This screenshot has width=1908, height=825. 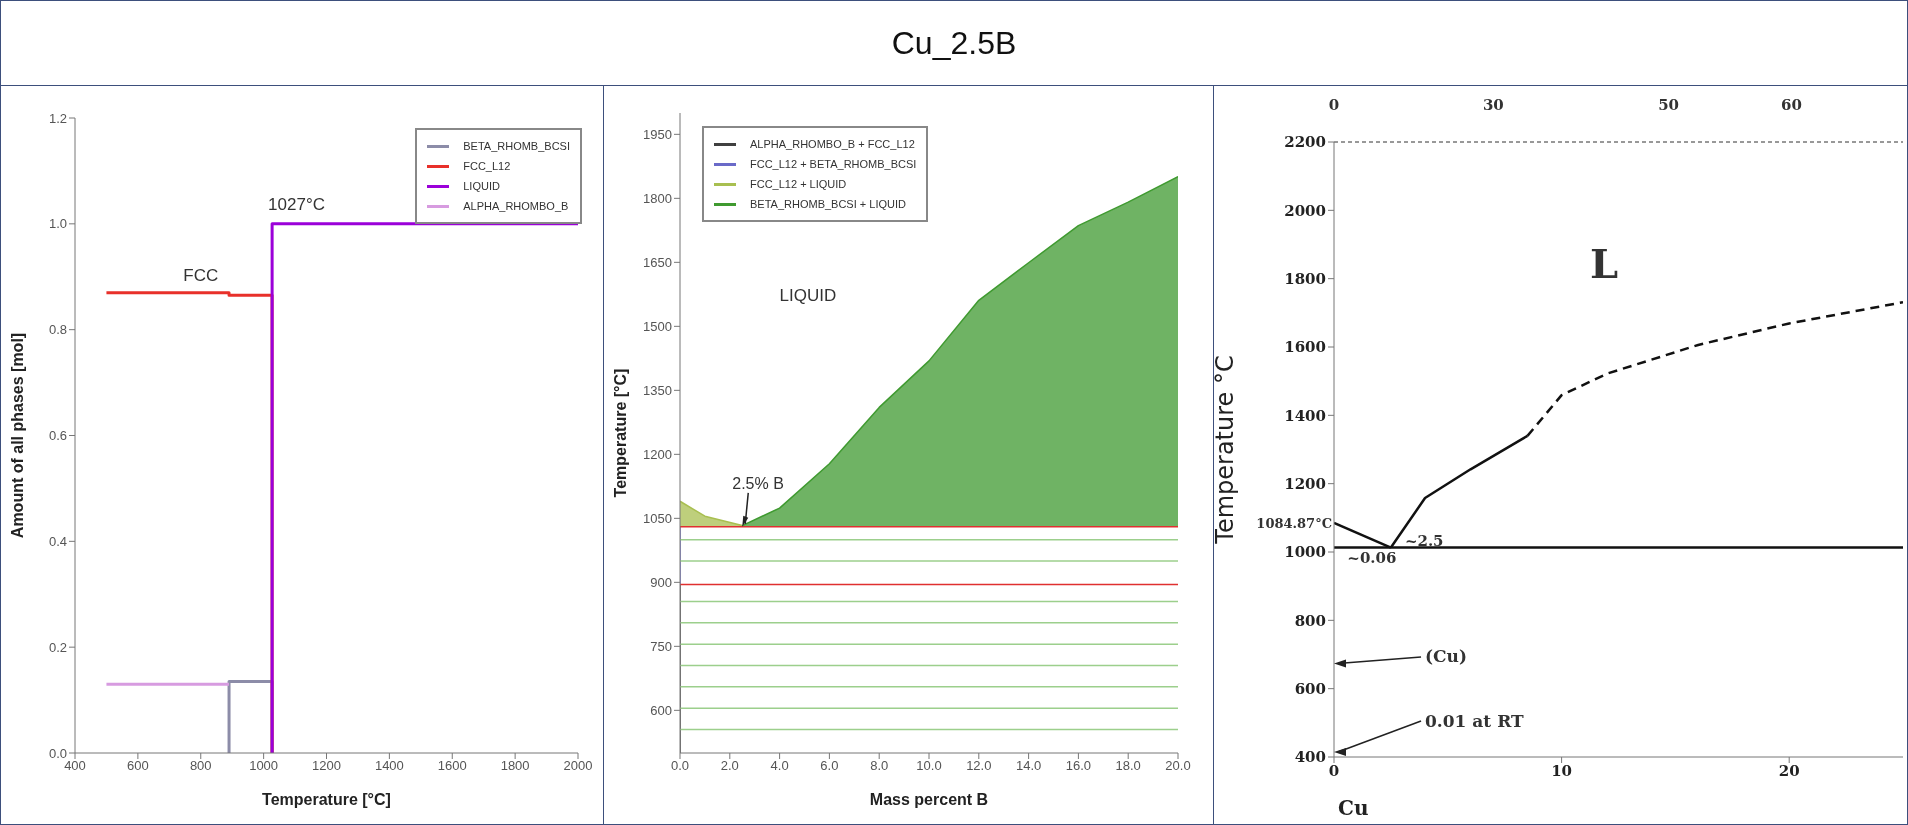 I want to click on legend-label: ALPHA_RHOMBO_B, so click(x=516, y=206).